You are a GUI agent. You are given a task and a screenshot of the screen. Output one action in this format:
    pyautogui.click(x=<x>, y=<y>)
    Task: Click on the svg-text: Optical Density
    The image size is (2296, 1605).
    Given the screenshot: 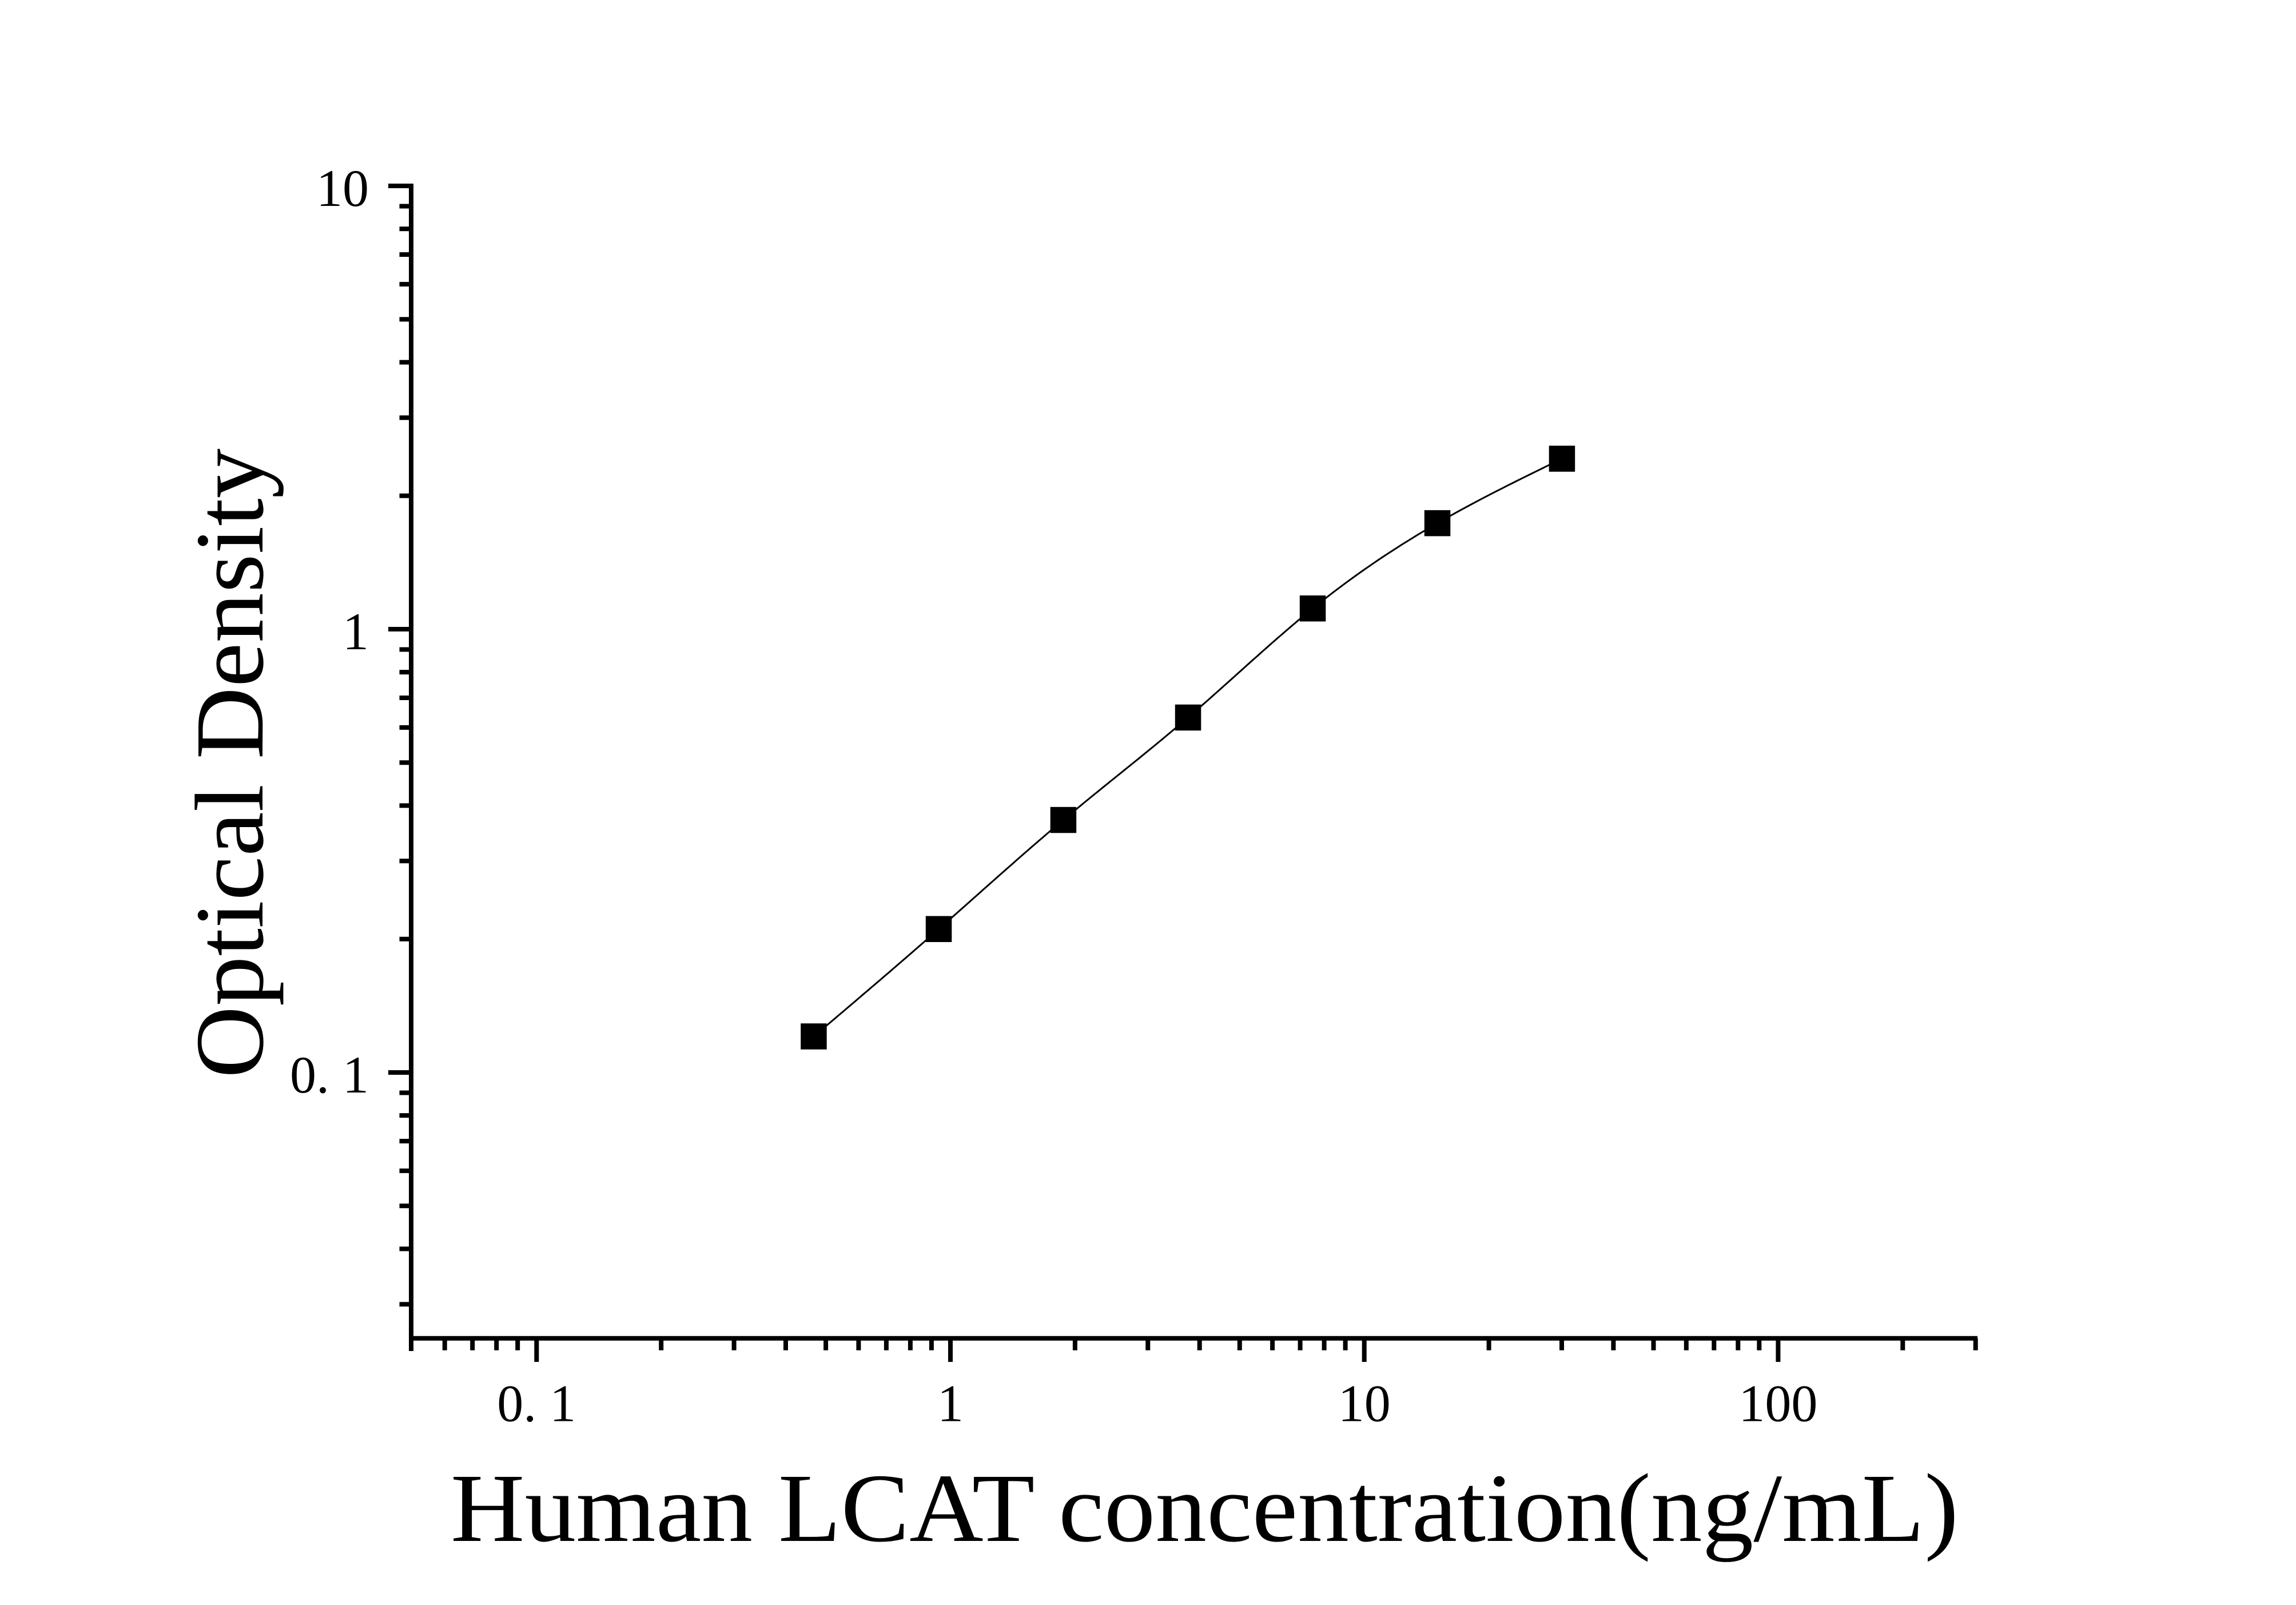 What is the action you would take?
    pyautogui.click(x=230, y=763)
    